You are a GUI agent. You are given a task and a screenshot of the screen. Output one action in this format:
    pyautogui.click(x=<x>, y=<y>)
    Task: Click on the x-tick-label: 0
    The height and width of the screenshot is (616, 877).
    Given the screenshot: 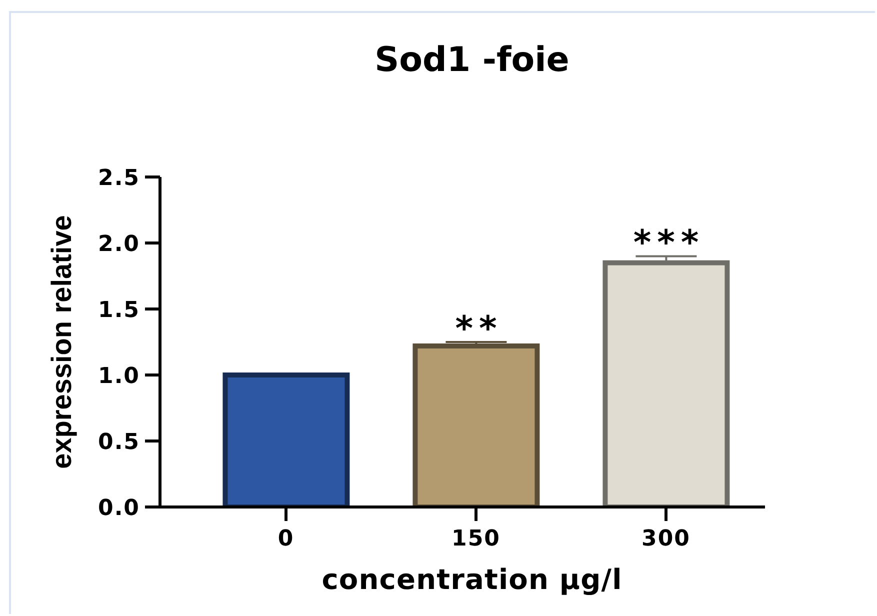 What is the action you would take?
    pyautogui.click(x=286, y=539)
    